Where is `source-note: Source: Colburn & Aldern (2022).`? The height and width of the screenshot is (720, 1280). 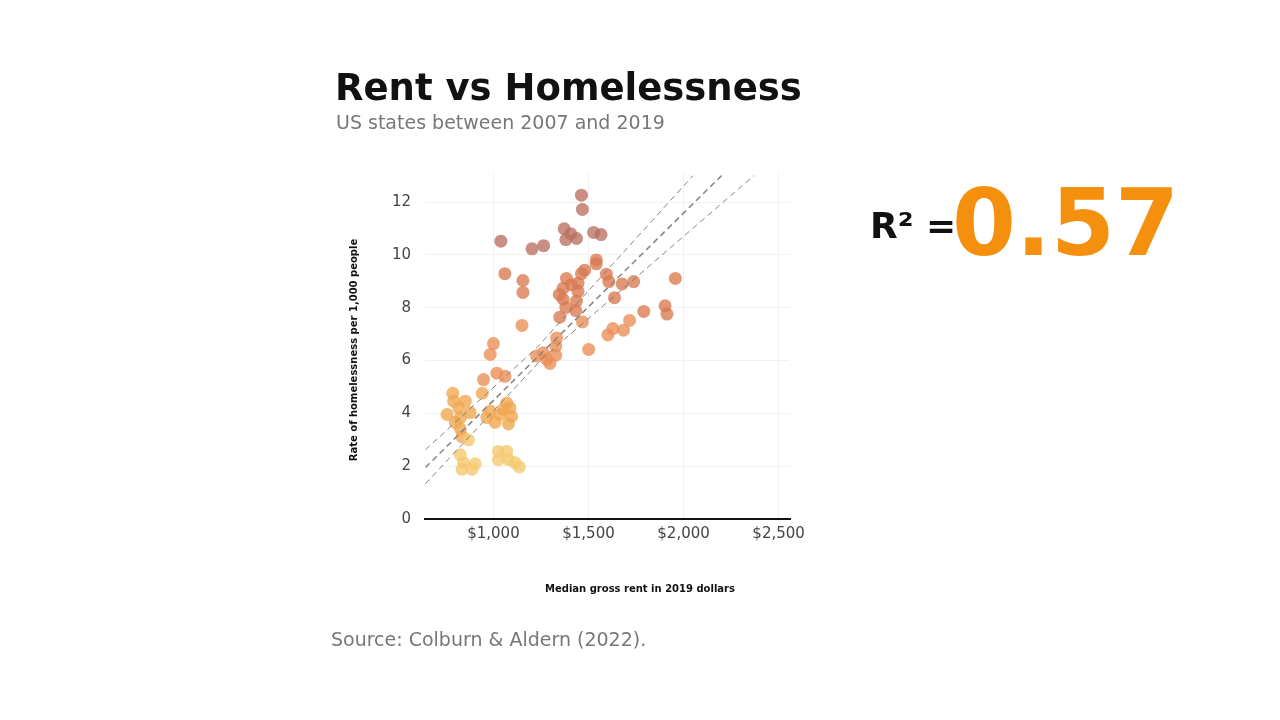 source-note: Source: Colburn & Aldern (2022). is located at coordinates (489, 639).